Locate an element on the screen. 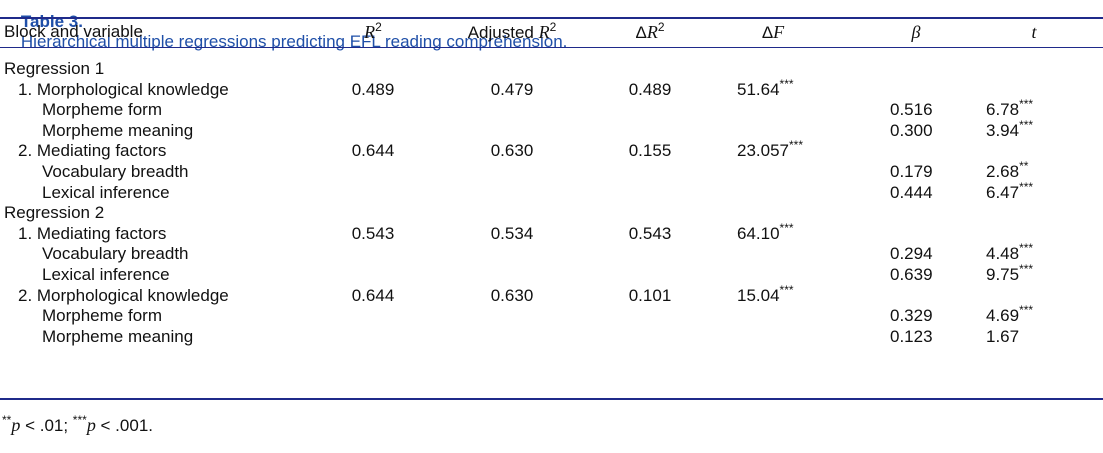 Image resolution: width=1103 pixels, height=453 pixels. t-value: 6.78*** is located at coordinates (1010, 108).